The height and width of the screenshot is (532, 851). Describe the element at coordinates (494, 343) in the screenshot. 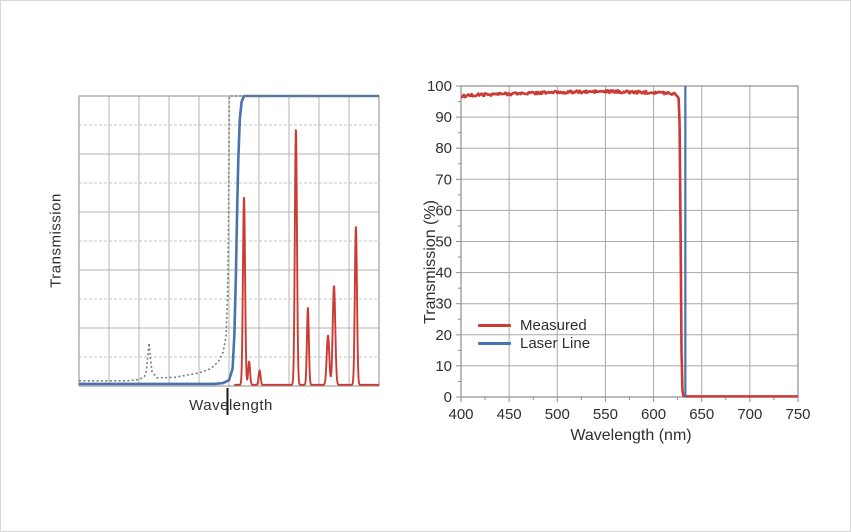

I see `laser-line-swatch` at that location.